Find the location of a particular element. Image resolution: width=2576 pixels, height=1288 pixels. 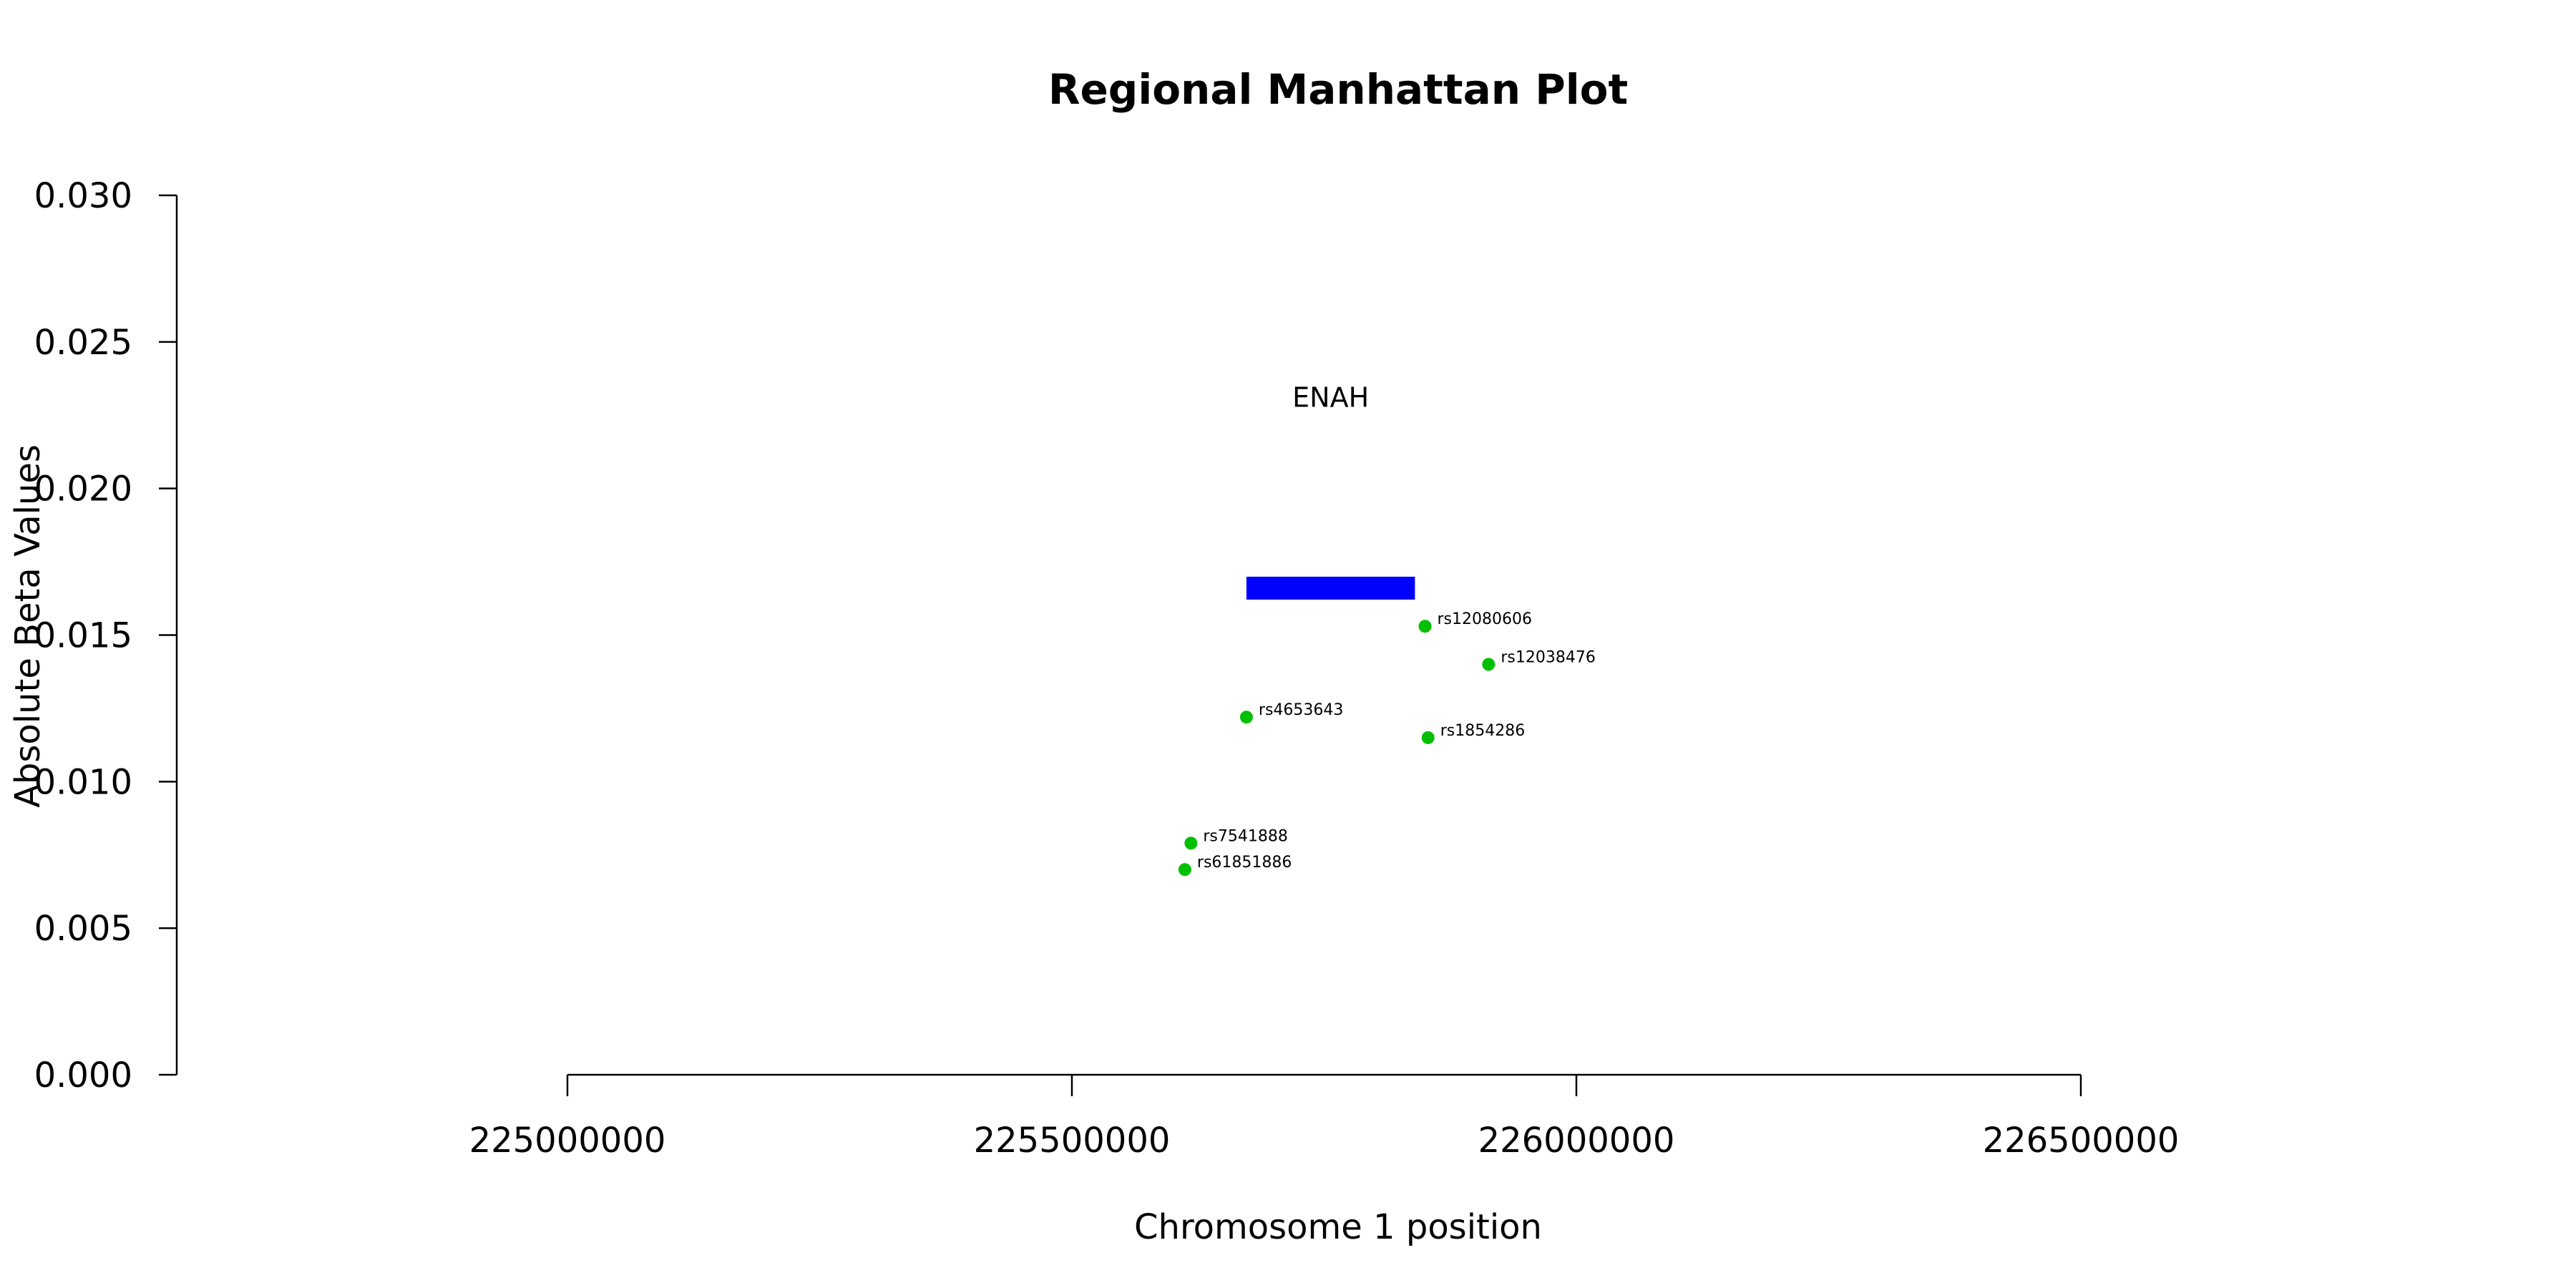

x-axis-label: Chromosome 1 position is located at coordinates (1338, 1227).